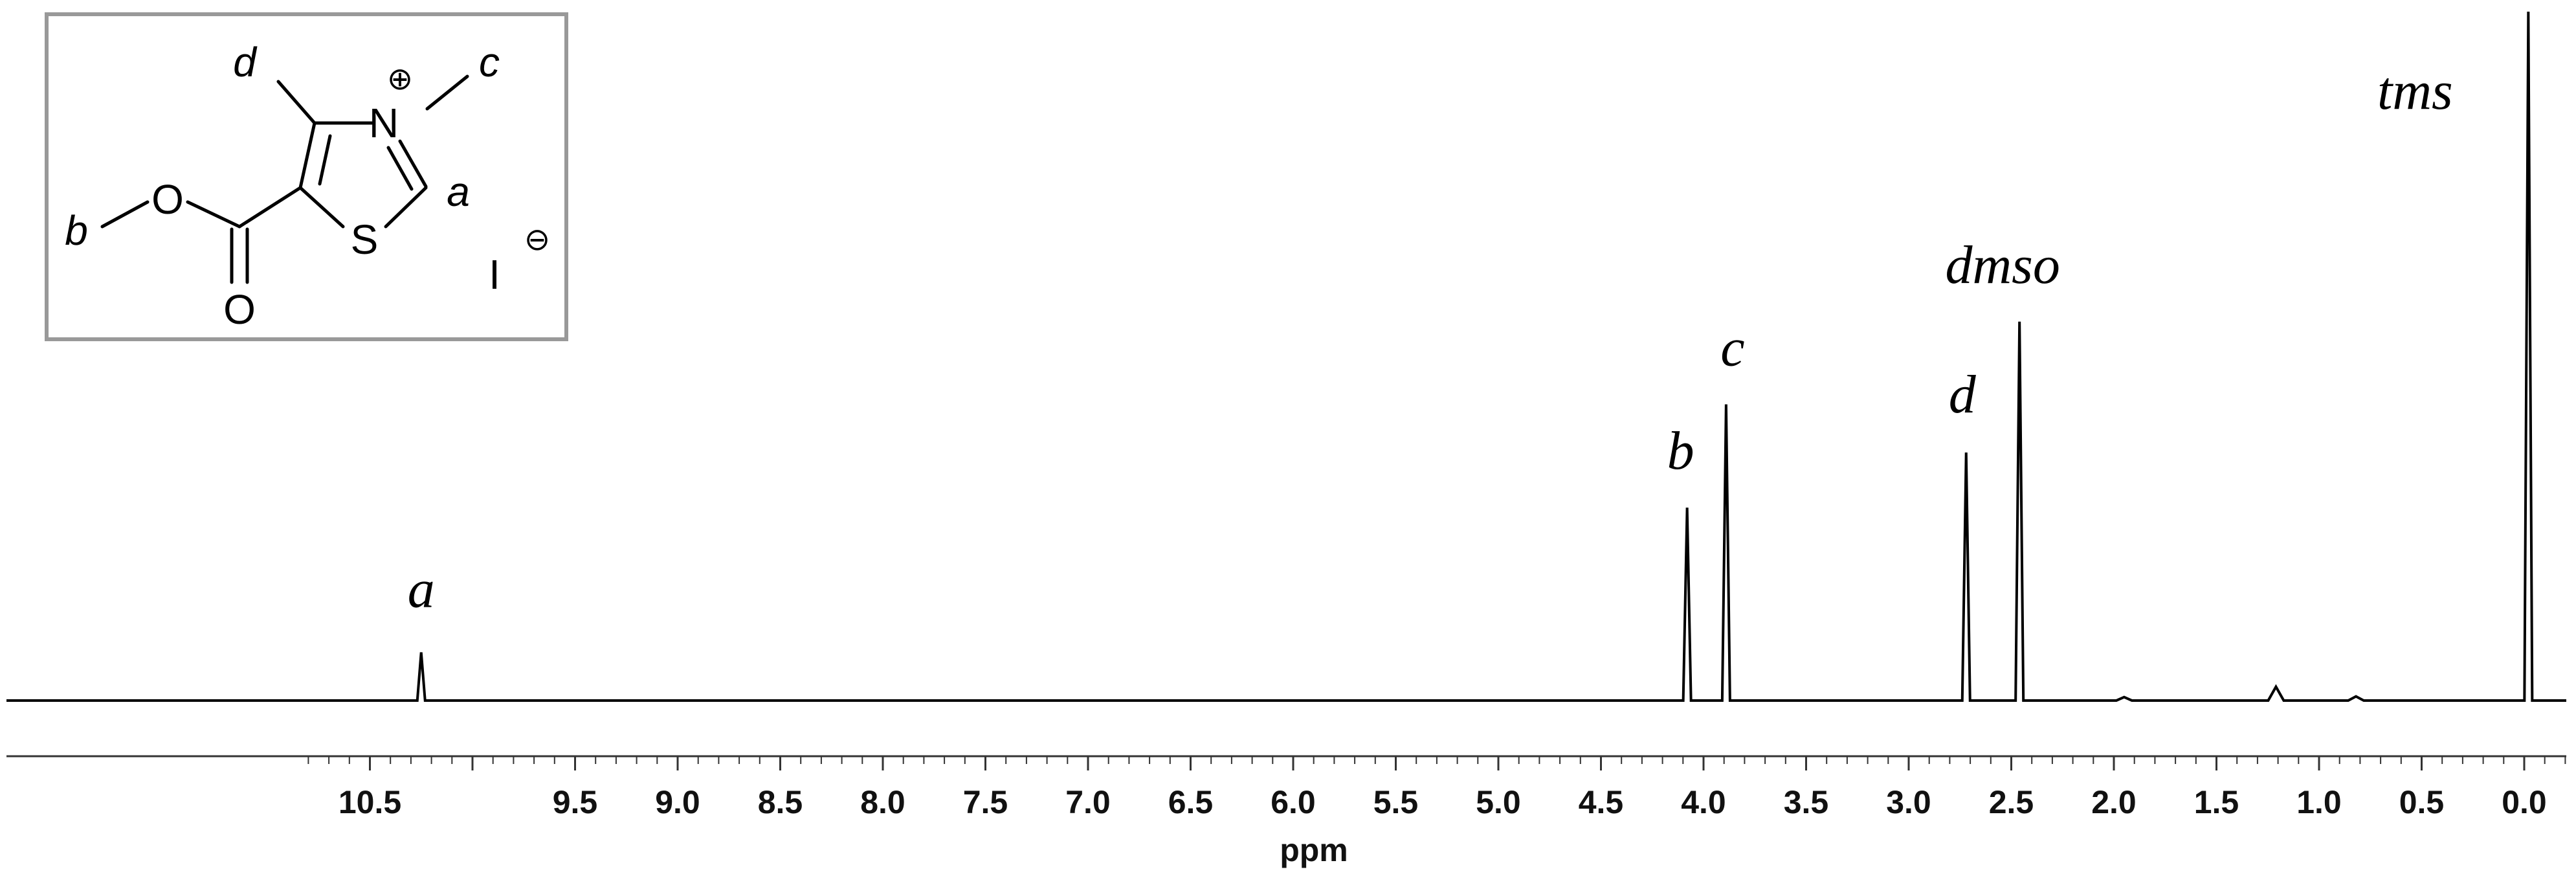 This screenshot has width=2576, height=876. What do you see at coordinates (489, 62) in the screenshot?
I see `label-c: c` at bounding box center [489, 62].